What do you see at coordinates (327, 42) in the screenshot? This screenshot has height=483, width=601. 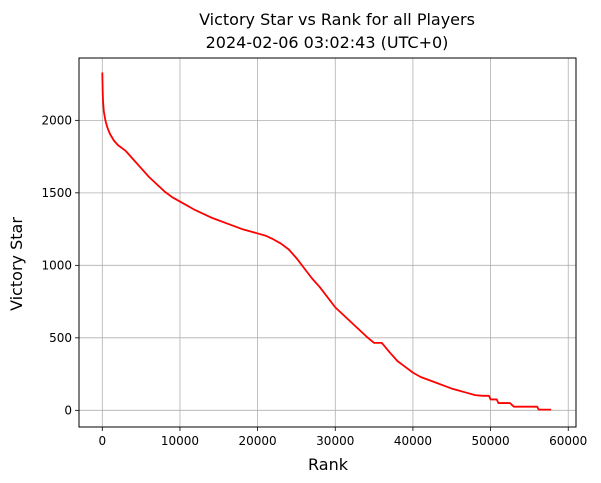 I see `chart-subtitle: 2024-02-06 03:02:43 (UTC+0)` at bounding box center [327, 42].